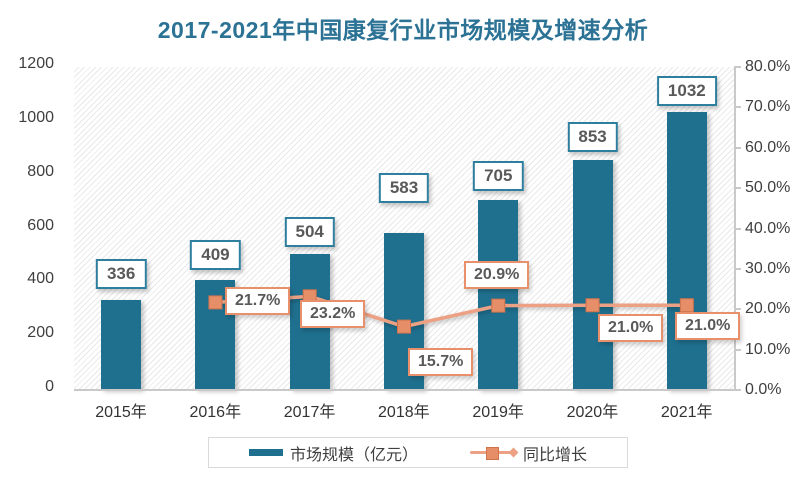 The height and width of the screenshot is (479, 806). What do you see at coordinates (498, 295) in the screenshot?
I see `bar-2019年` at bounding box center [498, 295].